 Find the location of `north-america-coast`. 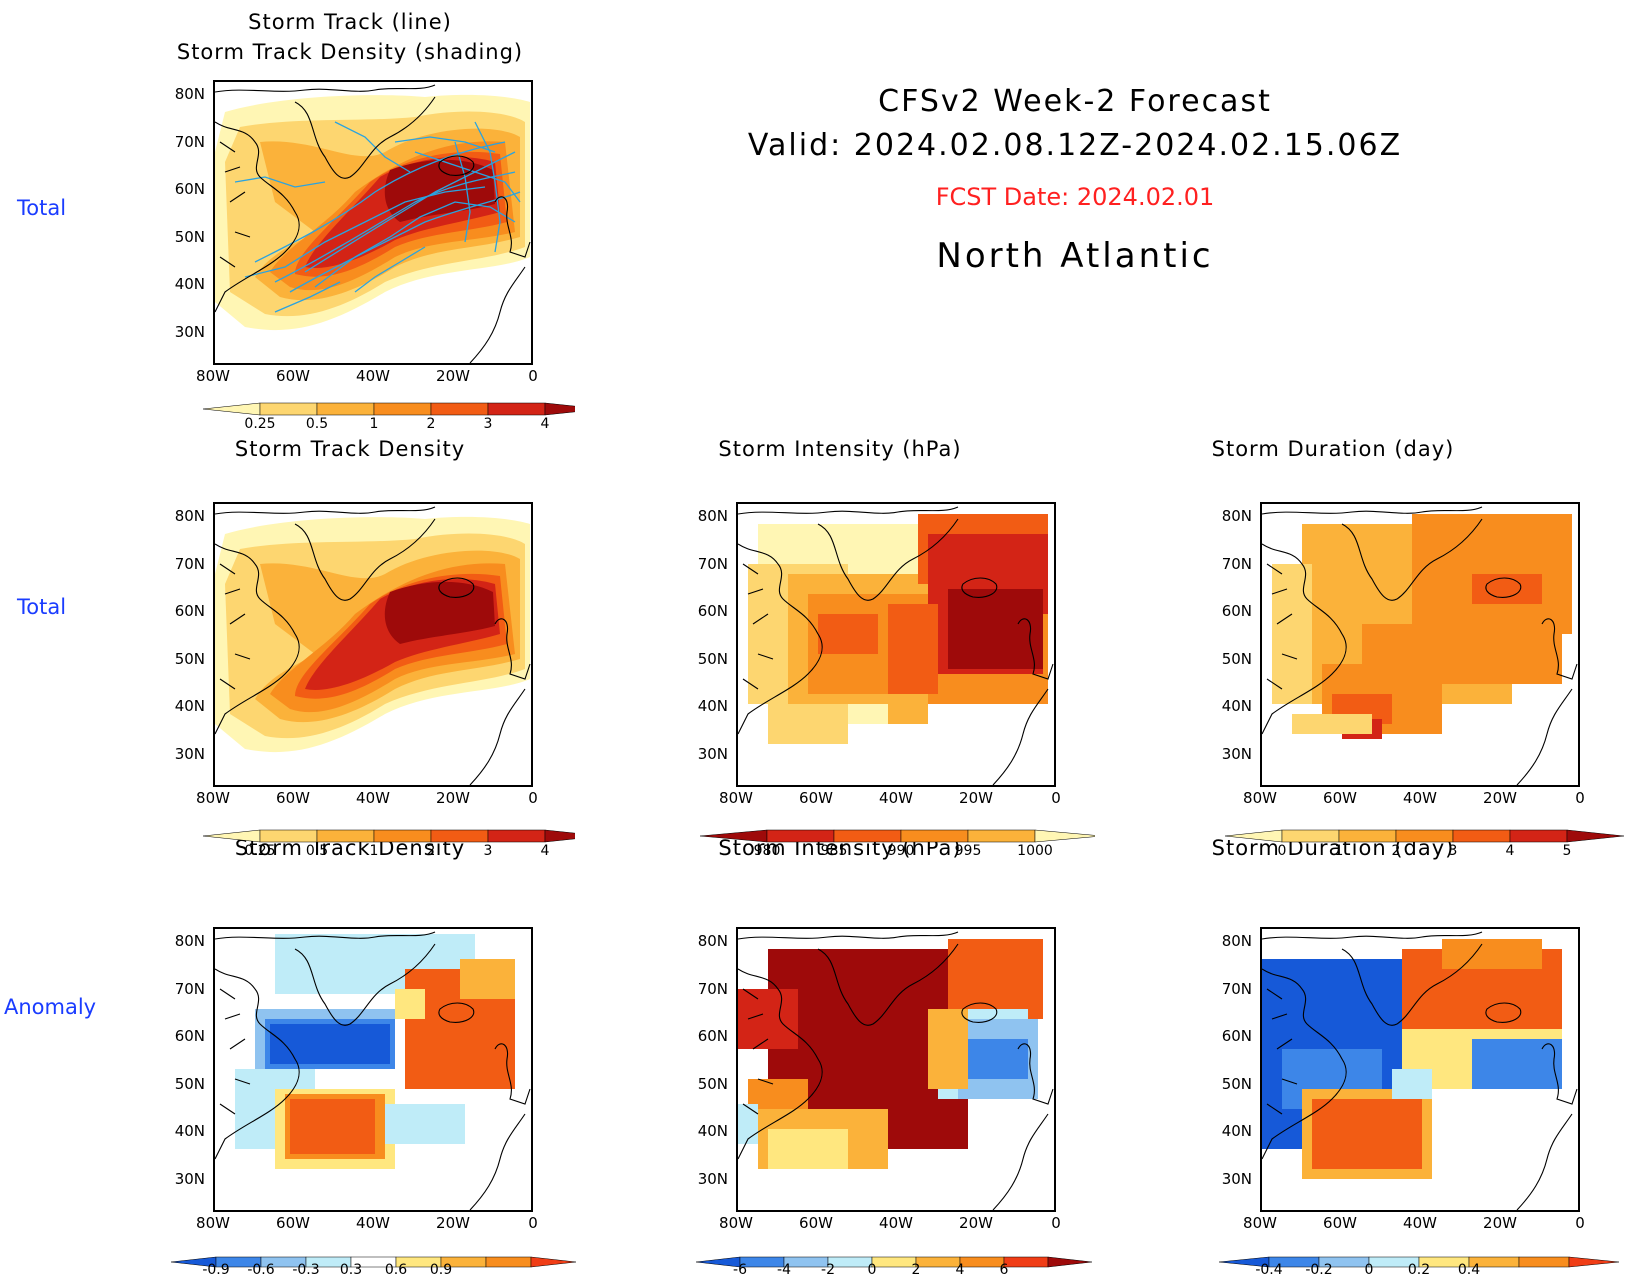

north-america-coast is located at coordinates (1304, 639).